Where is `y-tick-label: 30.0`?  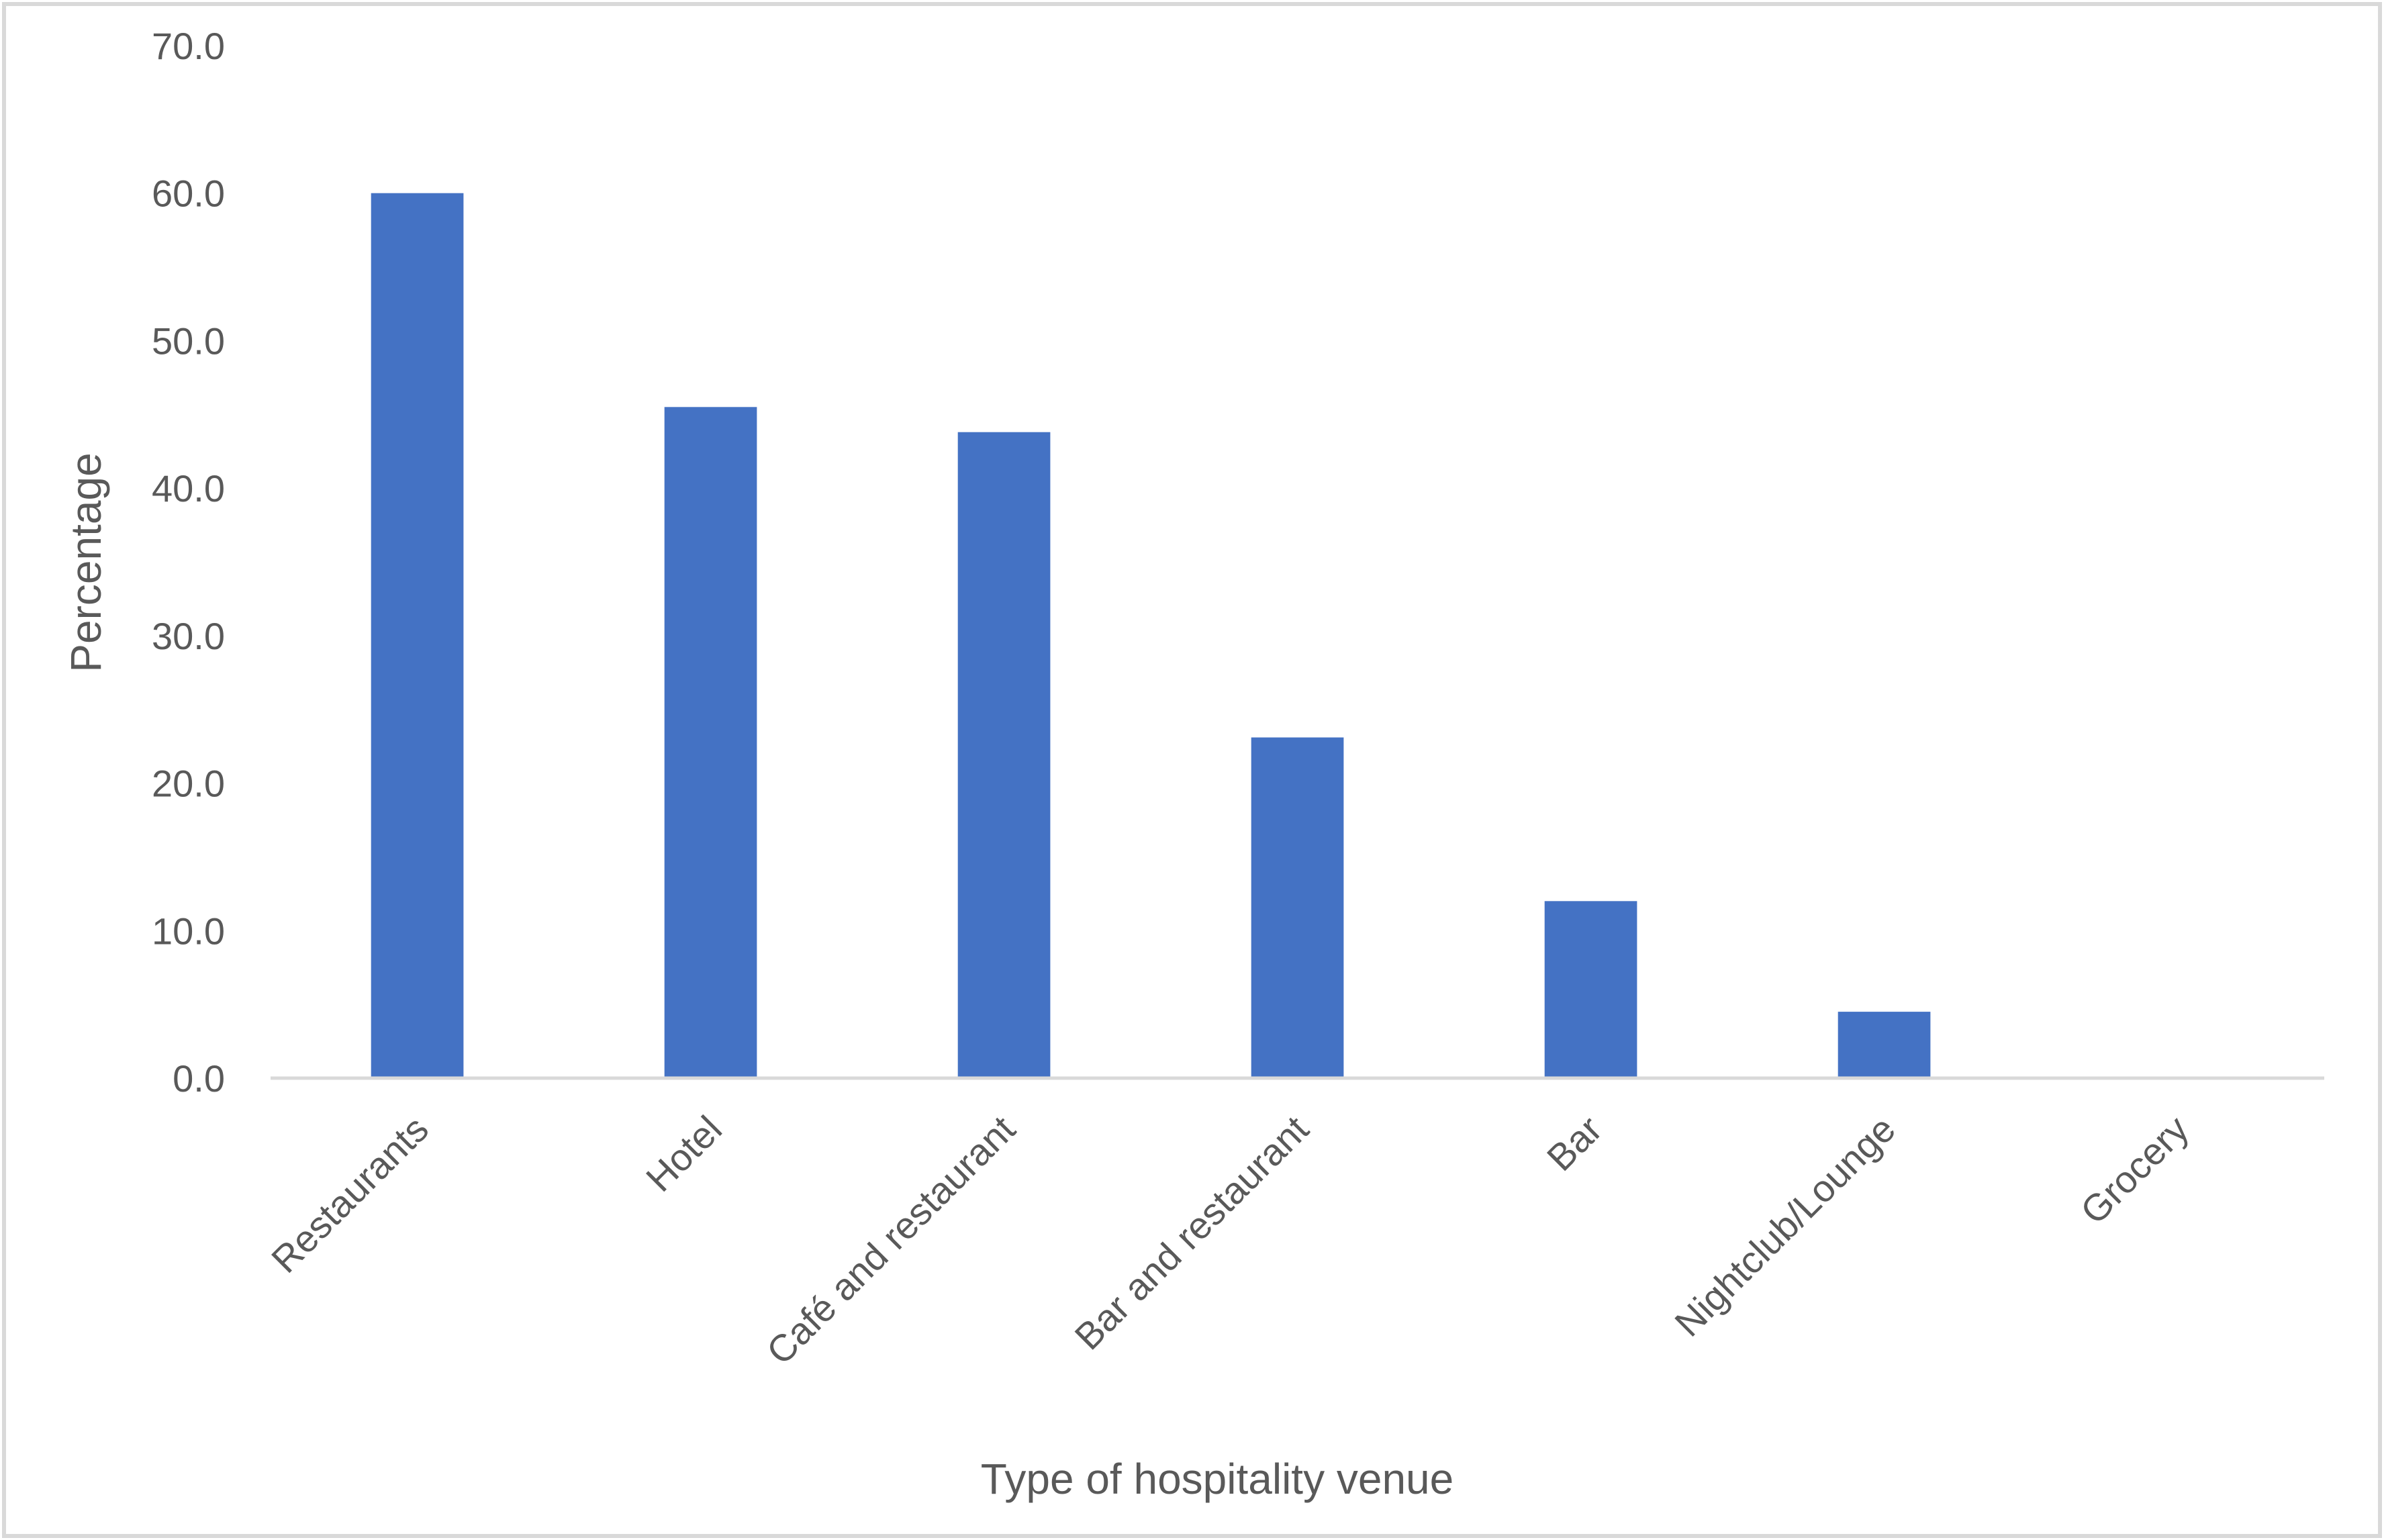 y-tick-label: 30.0 is located at coordinates (189, 636).